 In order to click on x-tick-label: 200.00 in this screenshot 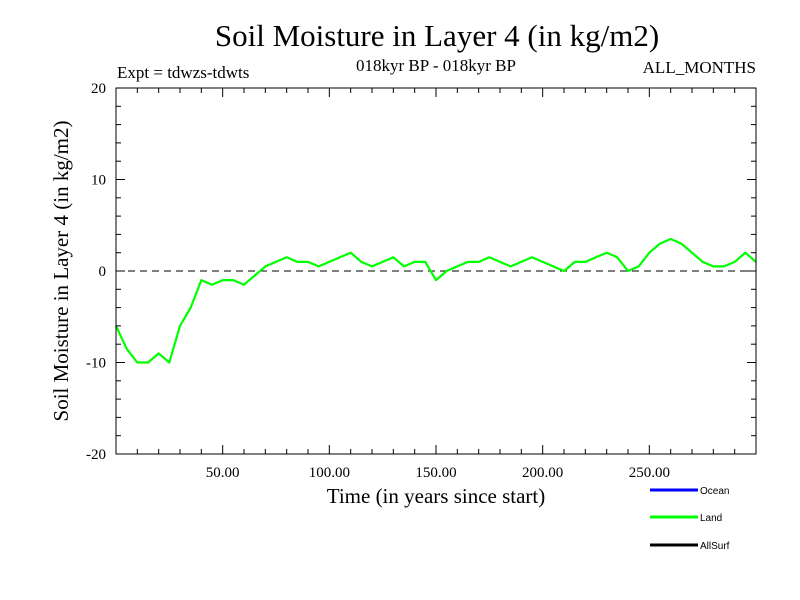, I will do `click(542, 473)`.